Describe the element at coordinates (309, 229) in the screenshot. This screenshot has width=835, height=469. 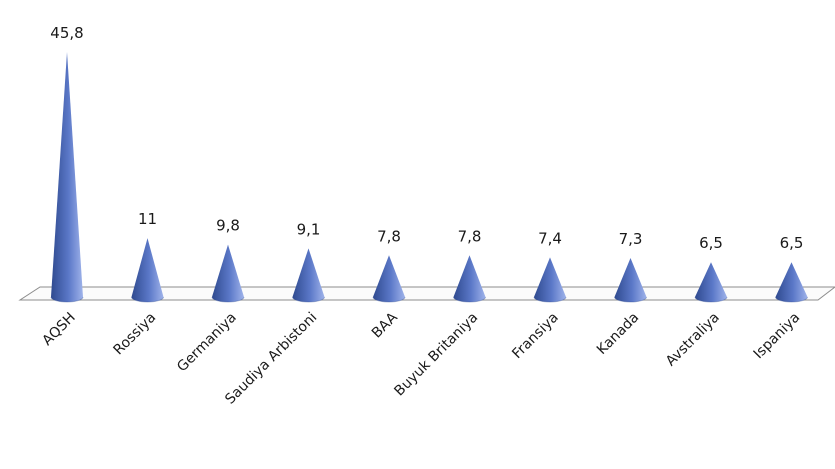
I see `data-label: 9,1` at that location.